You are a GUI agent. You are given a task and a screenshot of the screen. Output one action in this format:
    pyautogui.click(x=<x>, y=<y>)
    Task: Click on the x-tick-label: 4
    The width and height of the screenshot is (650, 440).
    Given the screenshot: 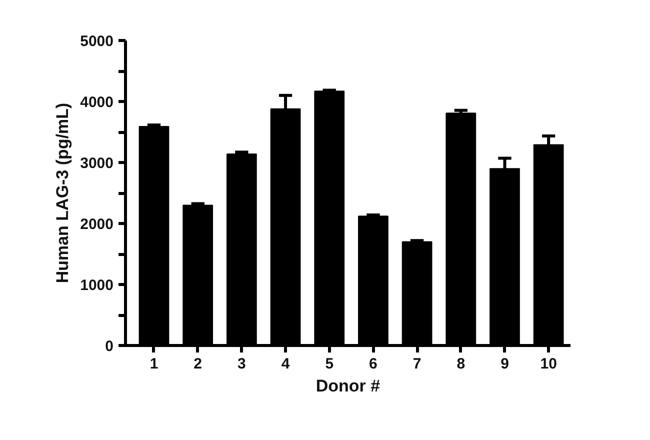 What is the action you would take?
    pyautogui.click(x=285, y=364)
    